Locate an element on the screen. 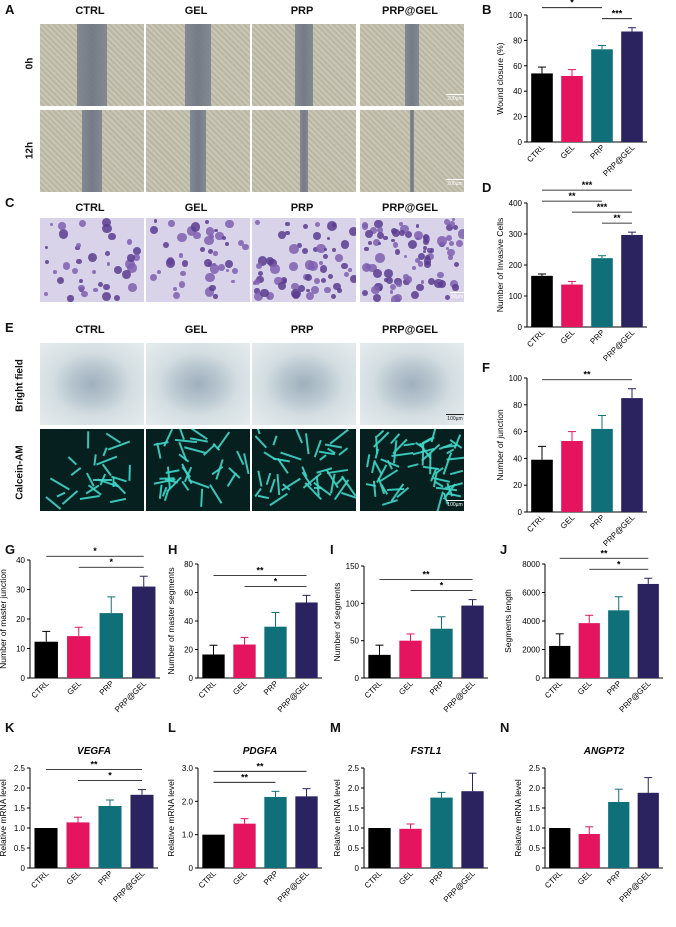 This screenshot has width=676, height=927. bar-prp-at-gel is located at coordinates (472, 641).